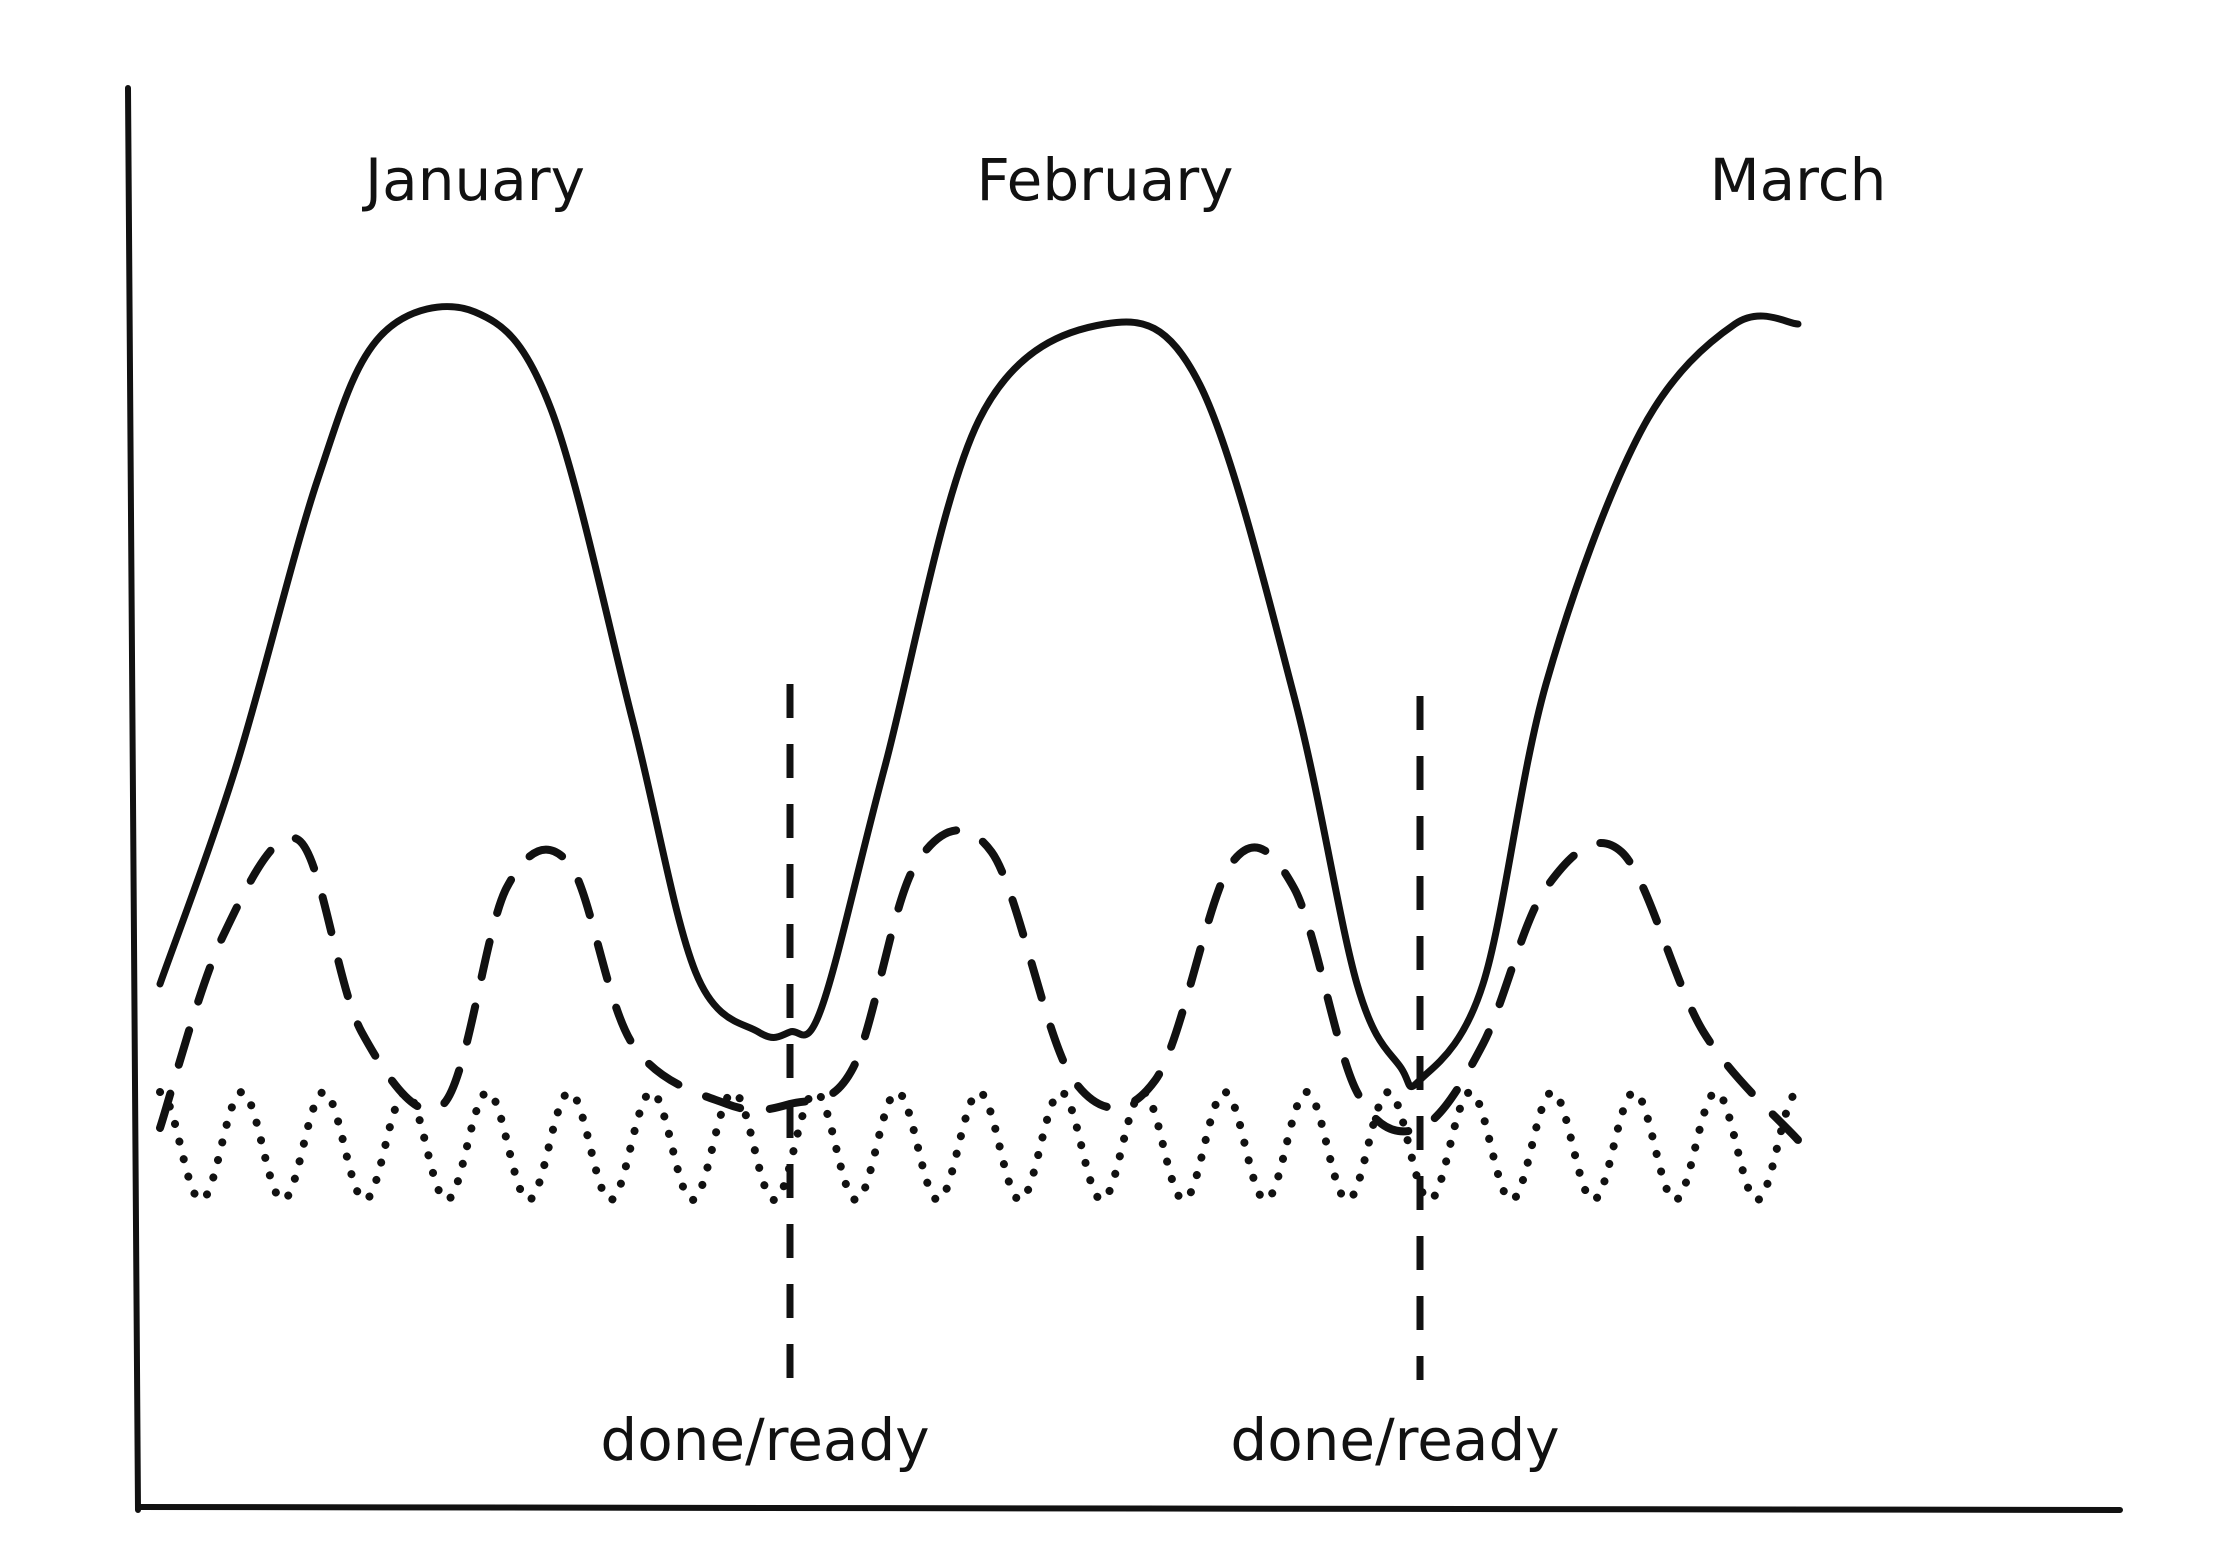 This screenshot has height=1567, width=2221. What do you see at coordinates (1129, 1508) in the screenshot?
I see `x-axis` at bounding box center [1129, 1508].